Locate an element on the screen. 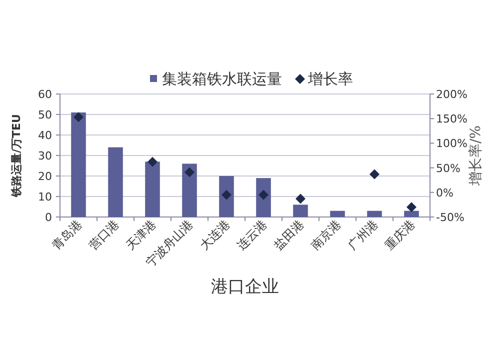 Image resolution: width=500 pixels, height=362 pixels. y-axis-title: 铁路运量/万TEU is located at coordinates (16, 156).